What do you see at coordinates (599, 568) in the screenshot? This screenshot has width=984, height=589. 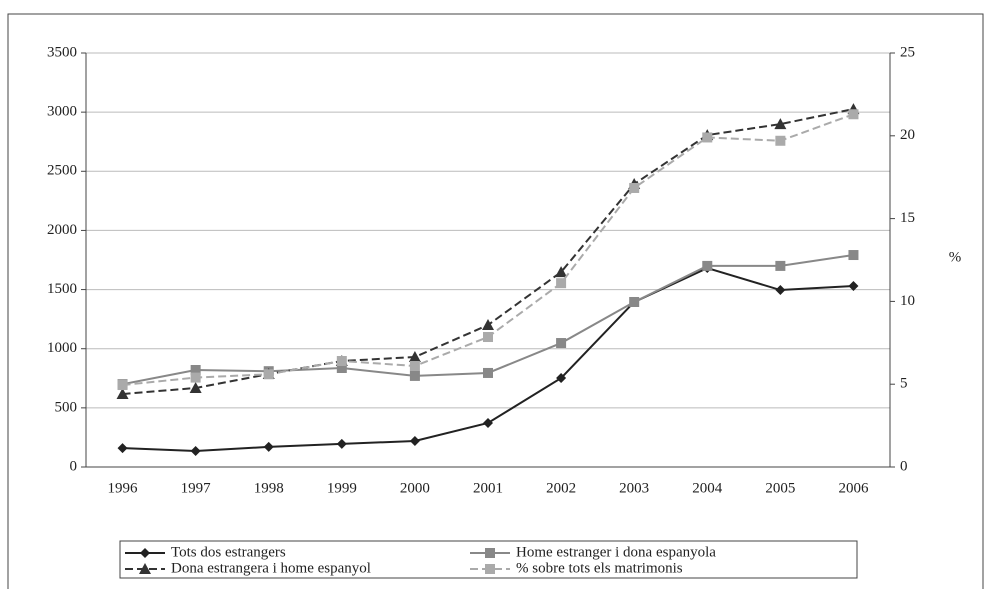 I see `legend-label: % sobre tots els matrimonis` at bounding box center [599, 568].